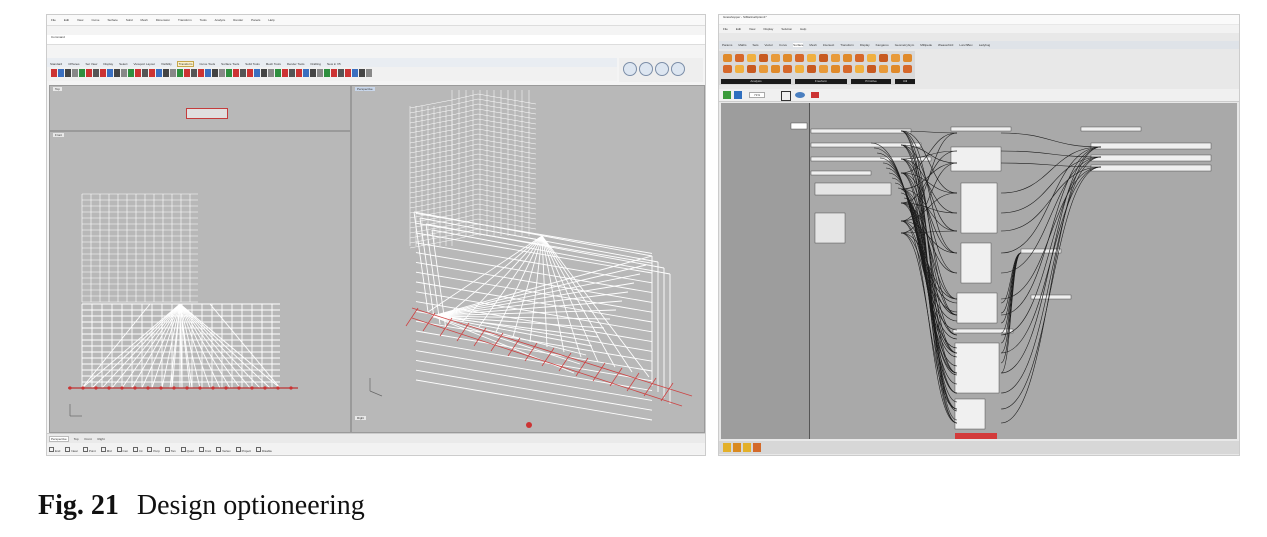  I want to click on rhino-tab-7: Transform, so click(185, 64).